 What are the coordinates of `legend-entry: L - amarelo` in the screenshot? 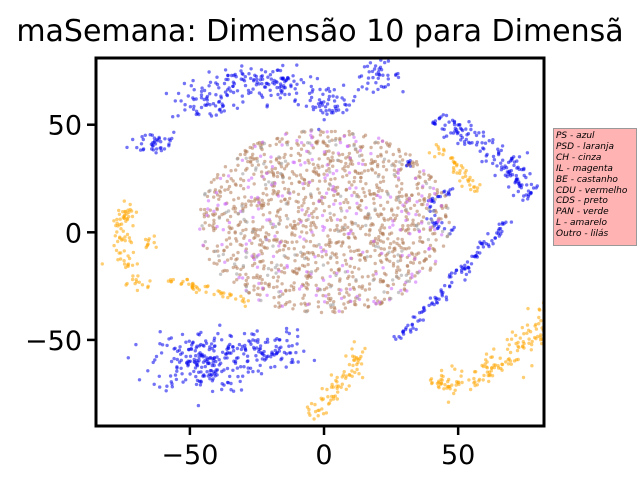 It's located at (582, 223).